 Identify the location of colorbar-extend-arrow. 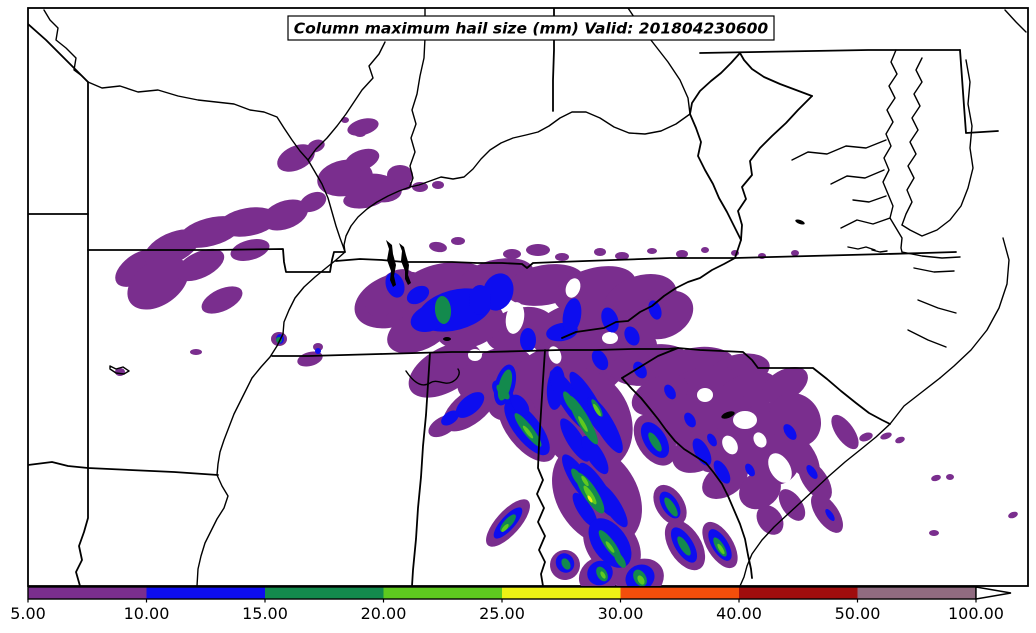
(993, 593).